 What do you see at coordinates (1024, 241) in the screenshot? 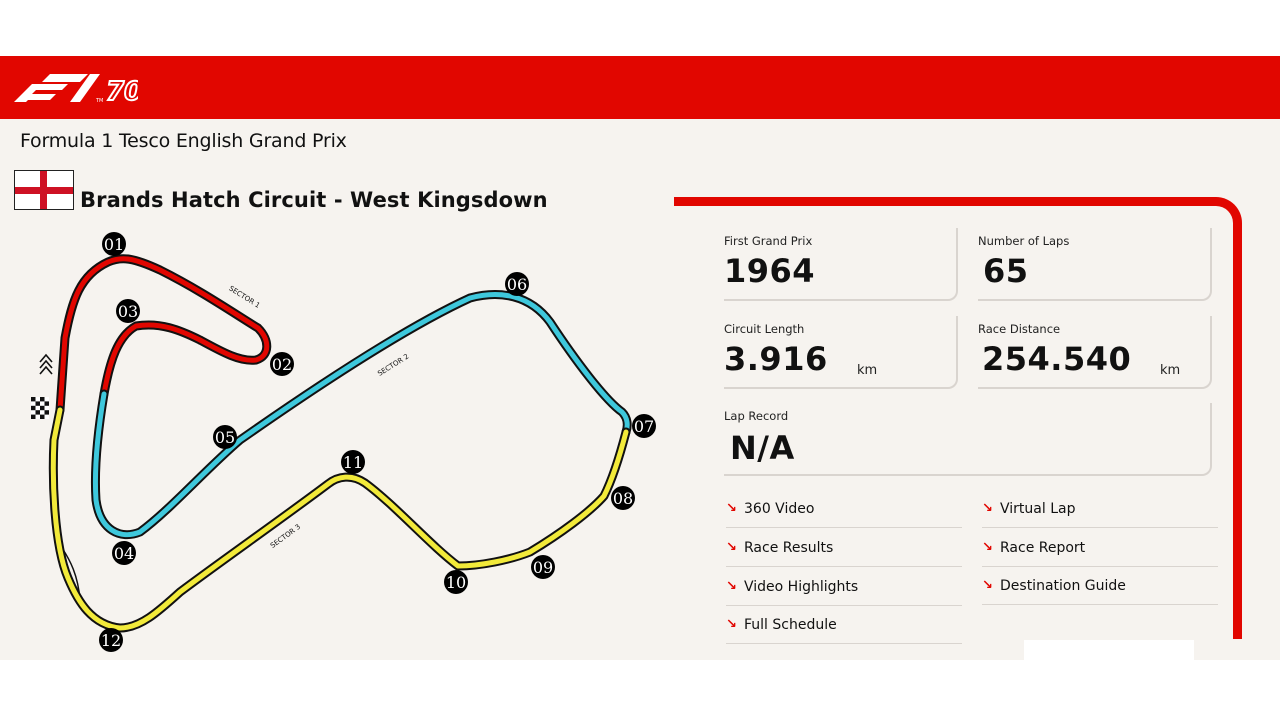
I see `stat-label: Number of Laps` at bounding box center [1024, 241].